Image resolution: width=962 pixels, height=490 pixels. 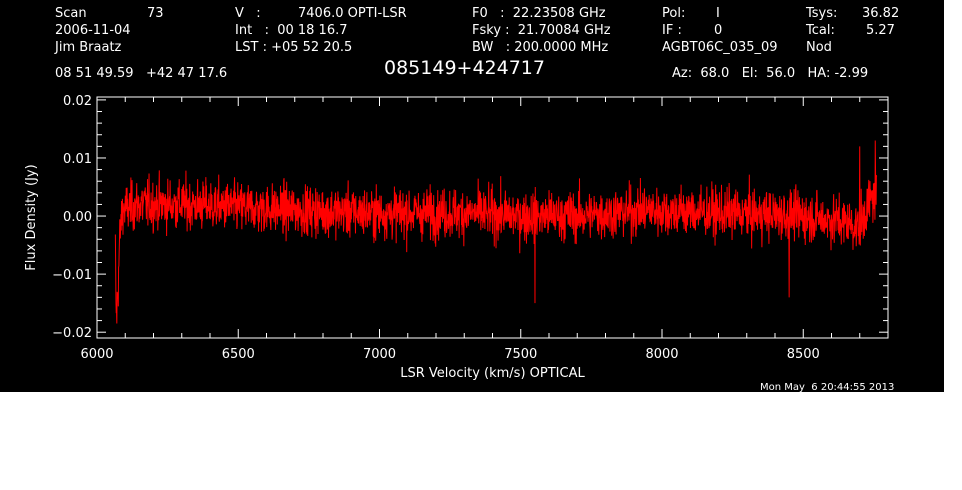 I want to click on source-name: 085149+424717, so click(x=464, y=68).